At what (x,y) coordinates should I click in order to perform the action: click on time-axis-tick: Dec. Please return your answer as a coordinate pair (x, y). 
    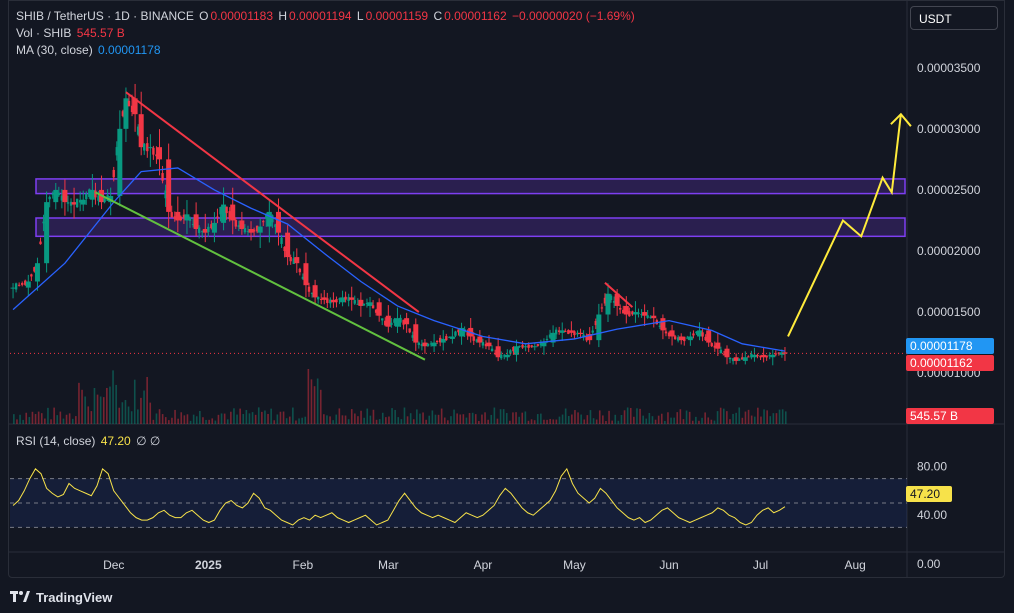
    Looking at the image, I should click on (113, 565).